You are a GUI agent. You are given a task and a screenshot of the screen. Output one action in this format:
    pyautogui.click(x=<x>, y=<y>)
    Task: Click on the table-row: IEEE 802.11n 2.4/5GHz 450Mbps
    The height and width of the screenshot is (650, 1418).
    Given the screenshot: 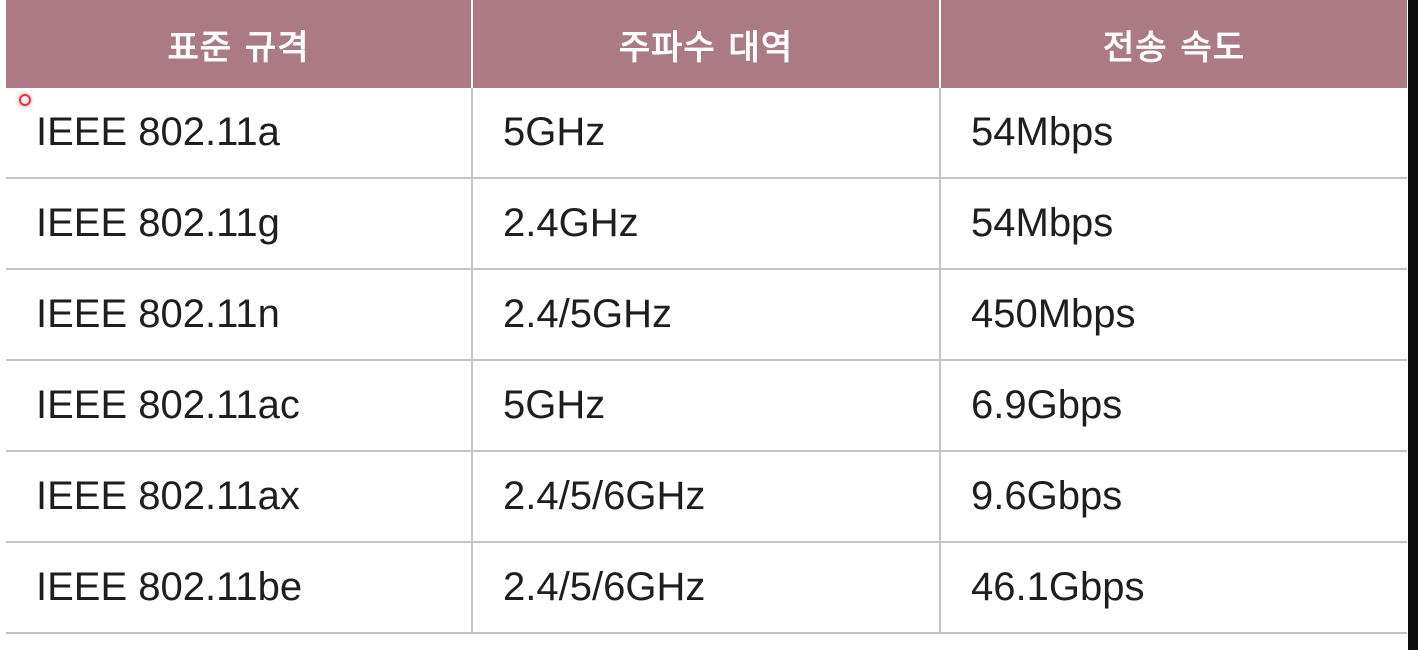 What is the action you would take?
    pyautogui.click(x=706, y=315)
    